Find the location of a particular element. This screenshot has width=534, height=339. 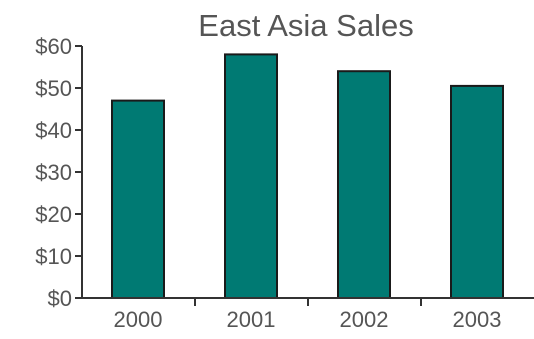

y-tick-label: $60 is located at coordinates (53, 46).